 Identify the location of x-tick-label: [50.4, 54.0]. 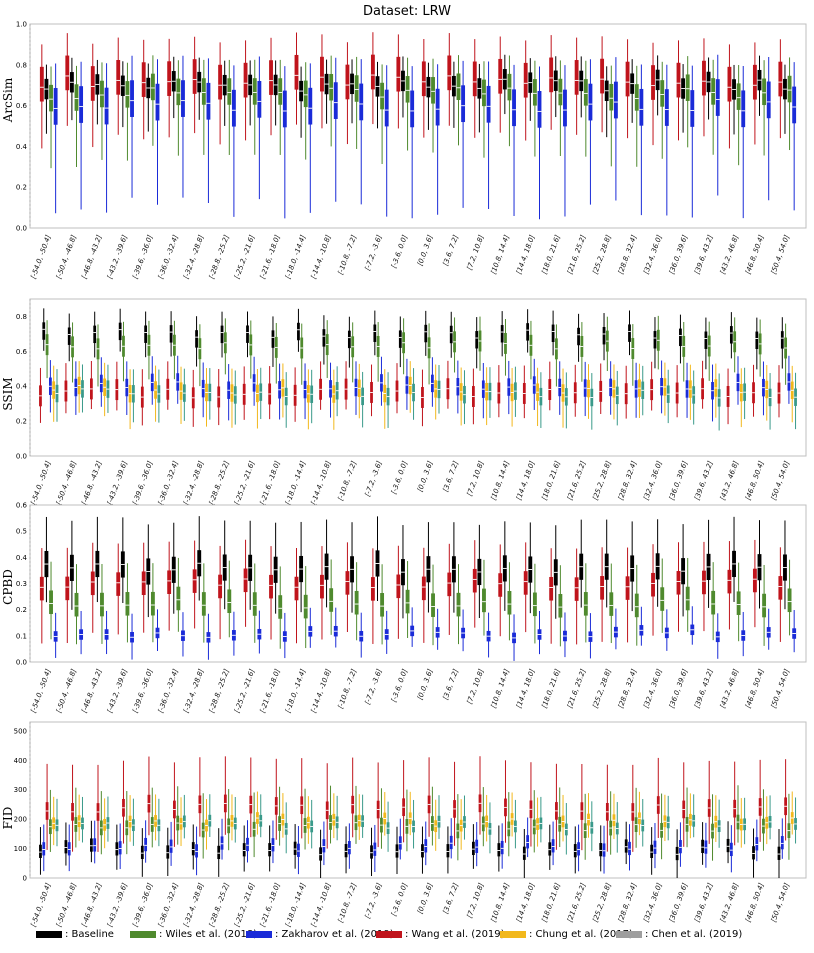
(781, 903).